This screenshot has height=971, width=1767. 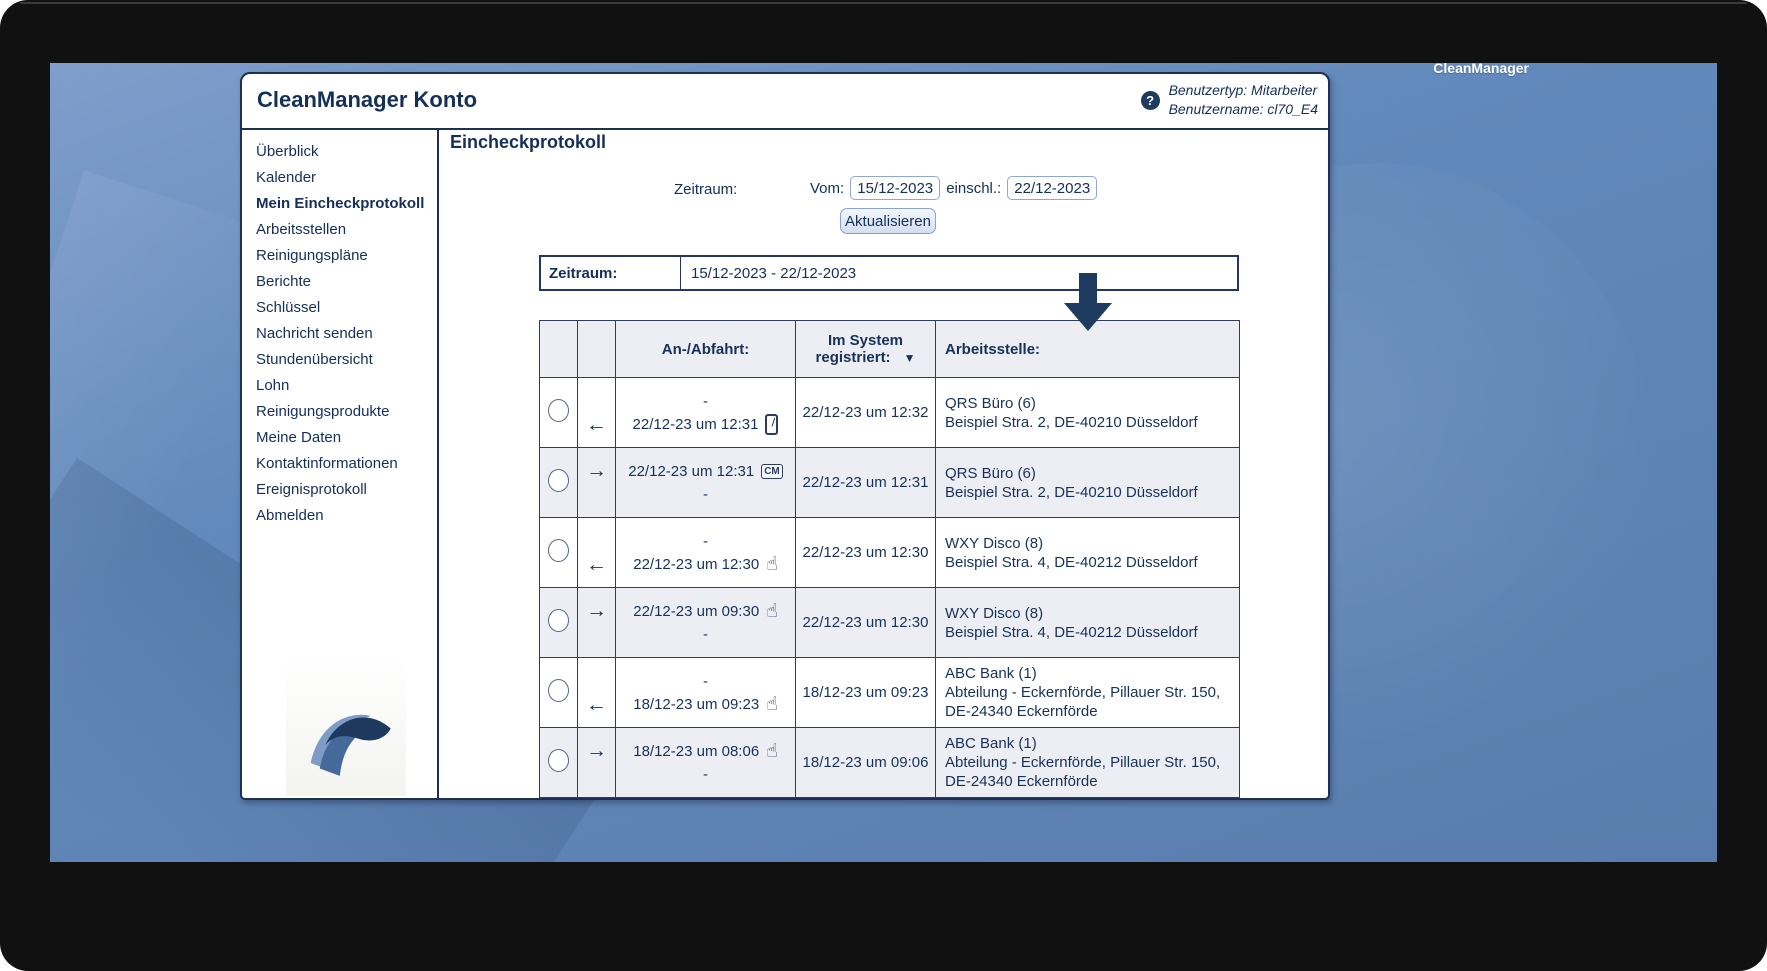 What do you see at coordinates (705, 692) in the screenshot?
I see `time-cell: - 18/12-23 um 09:23 ☝` at bounding box center [705, 692].